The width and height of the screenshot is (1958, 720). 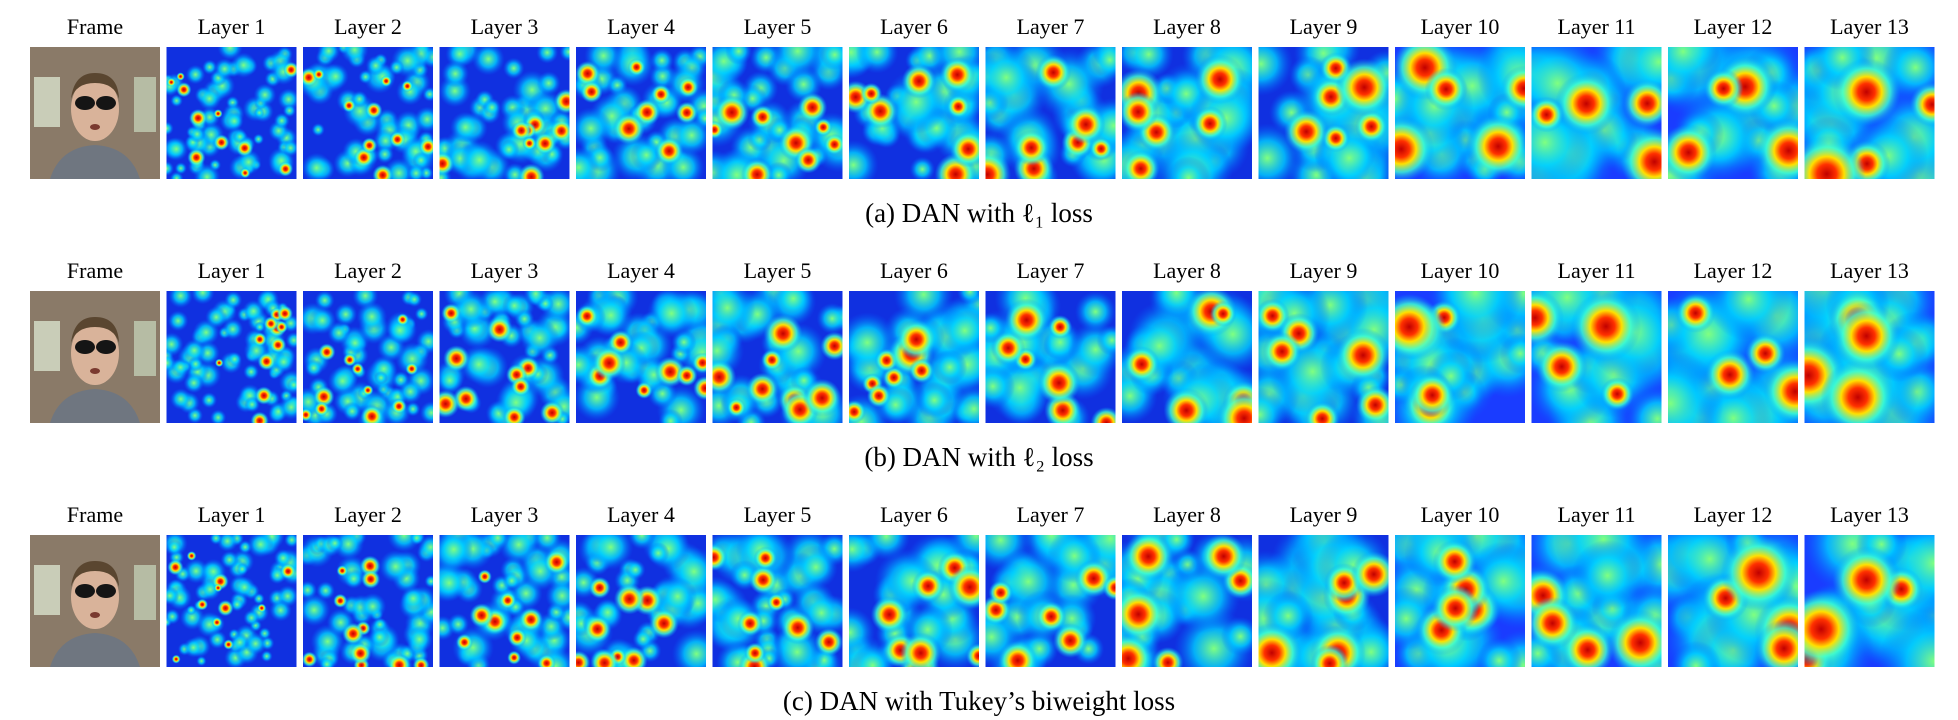 I want to click on column-label: Layer 13, so click(x=1869, y=26).